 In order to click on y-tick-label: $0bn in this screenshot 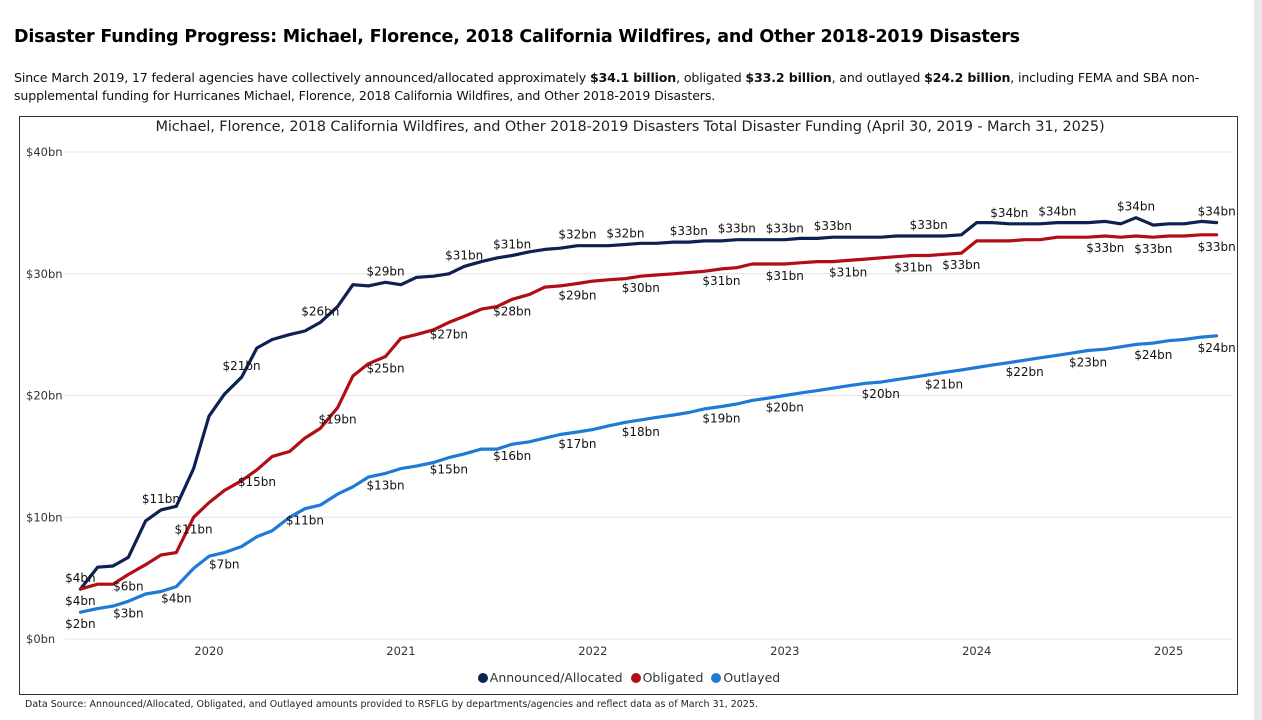, I will do `click(40, 639)`.